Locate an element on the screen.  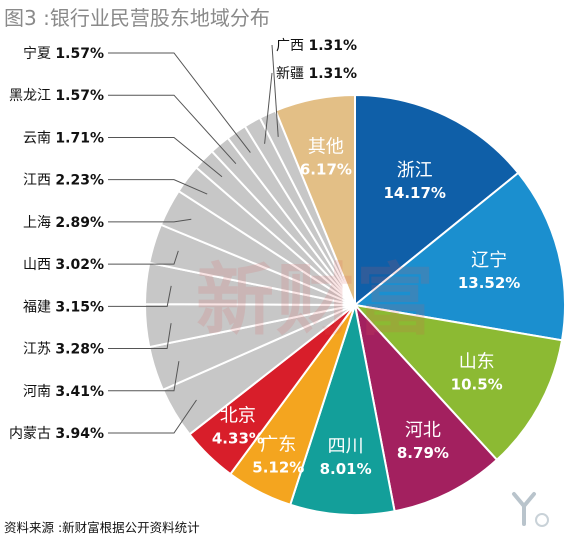
slice-label-江西: 江西 2.23% is located at coordinates (63, 181).